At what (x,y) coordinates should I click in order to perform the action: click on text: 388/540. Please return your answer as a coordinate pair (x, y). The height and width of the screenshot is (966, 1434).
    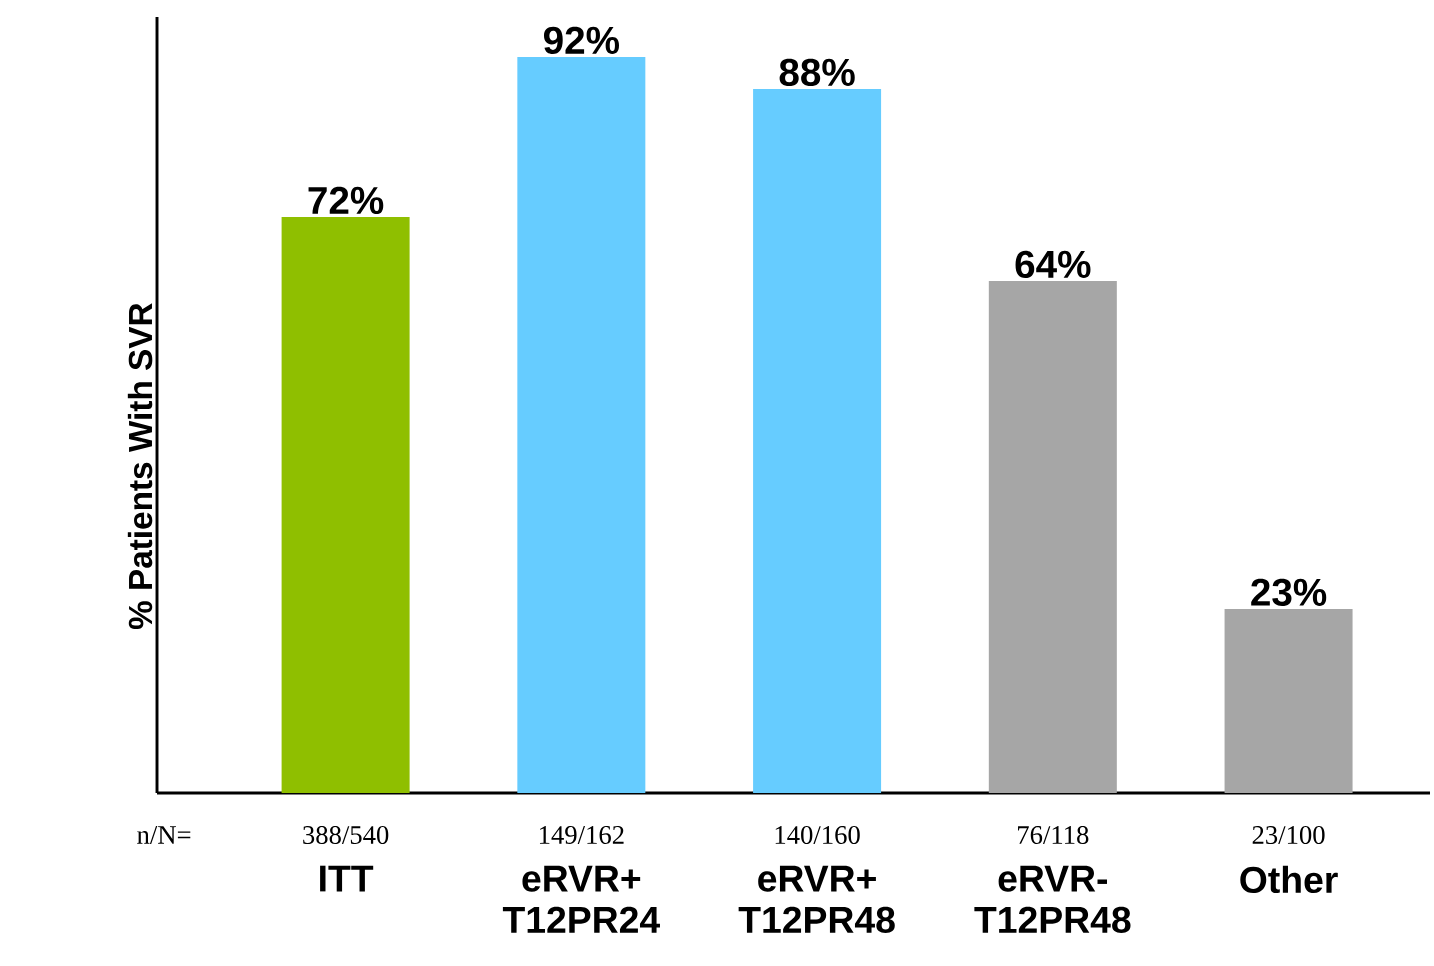
    Looking at the image, I should click on (346, 834).